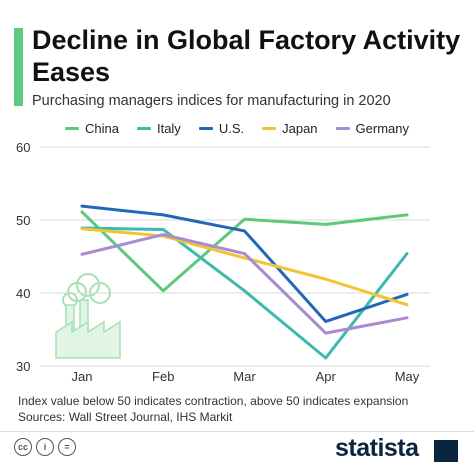 This screenshot has height=474, width=474. Describe the element at coordinates (382, 128) in the screenshot. I see `legend-label: Germany` at that location.